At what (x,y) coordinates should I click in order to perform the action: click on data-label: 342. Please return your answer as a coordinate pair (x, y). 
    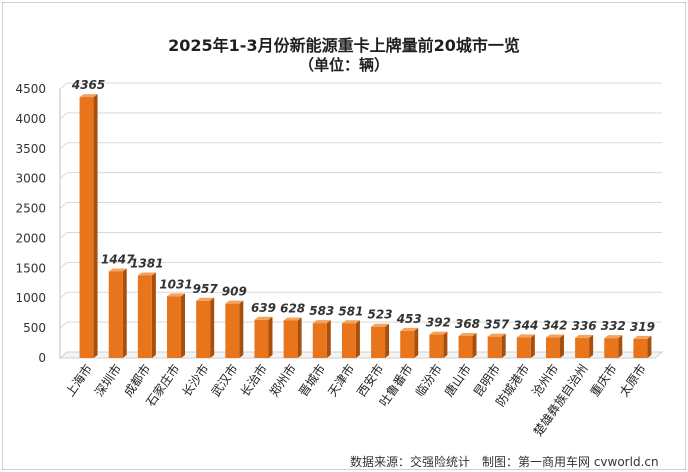
    Looking at the image, I should click on (554, 326).